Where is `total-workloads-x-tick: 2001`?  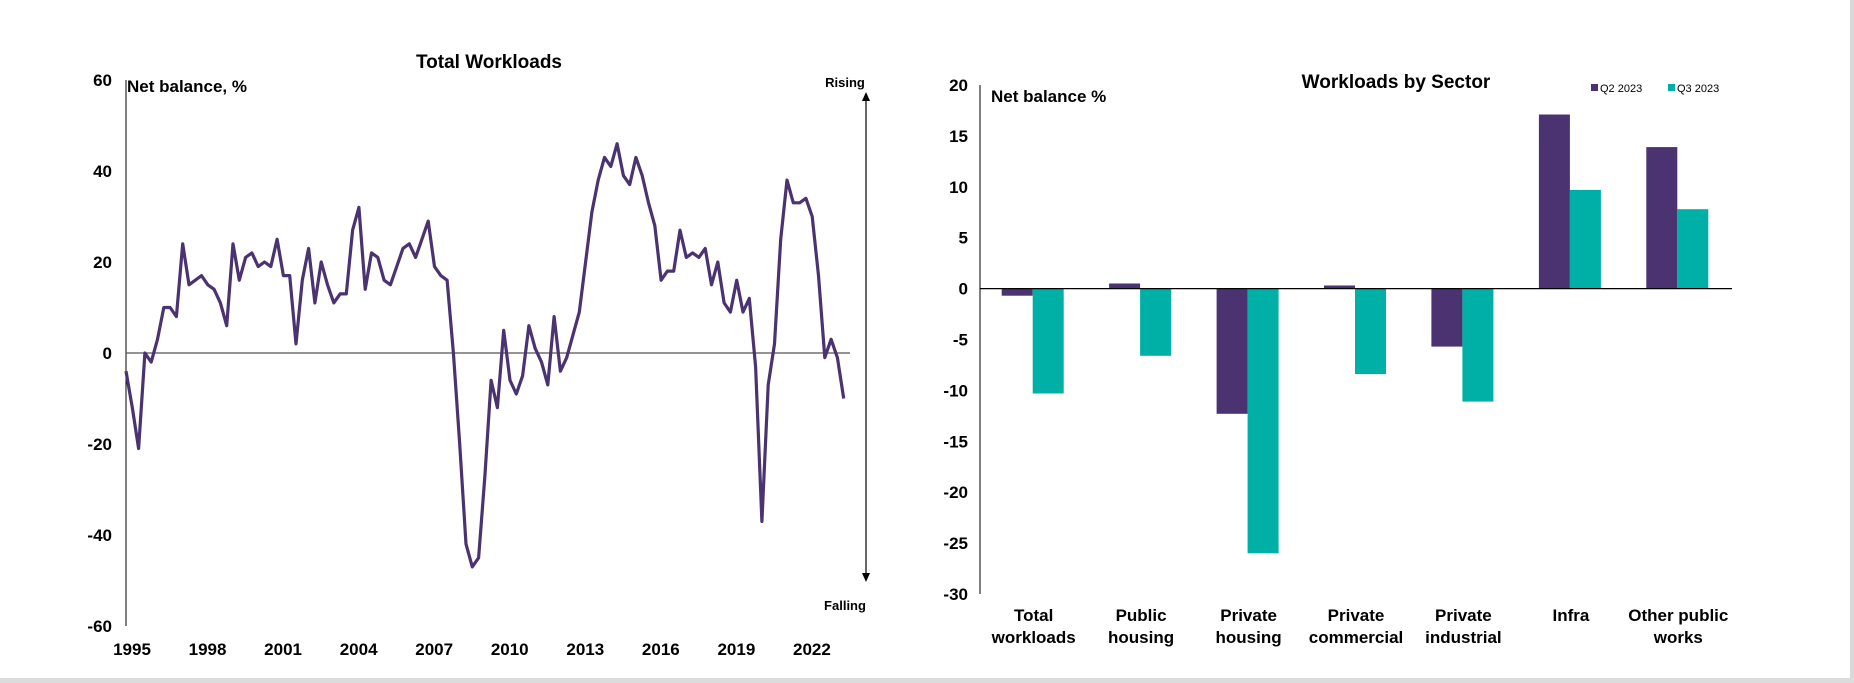 total-workloads-x-tick: 2001 is located at coordinates (283, 649).